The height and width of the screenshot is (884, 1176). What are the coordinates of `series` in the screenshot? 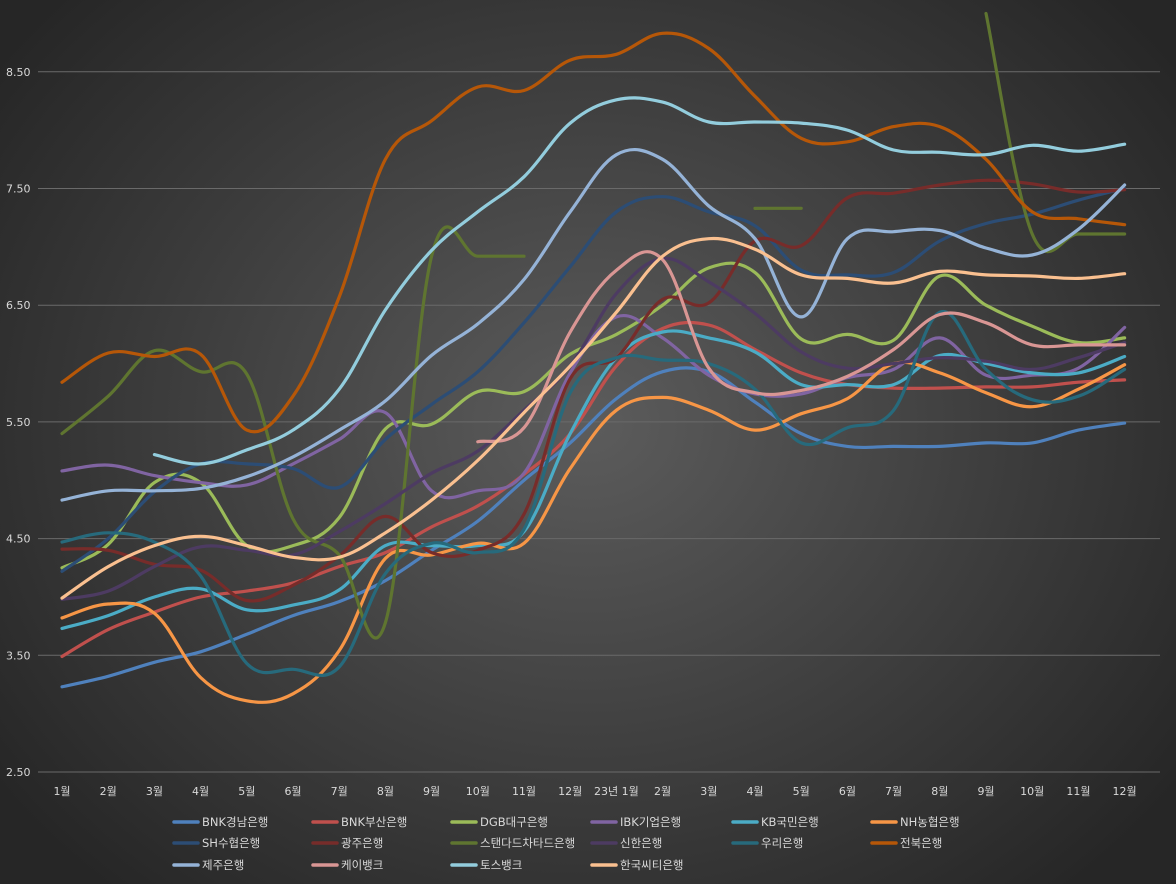 It's located at (801, 347).